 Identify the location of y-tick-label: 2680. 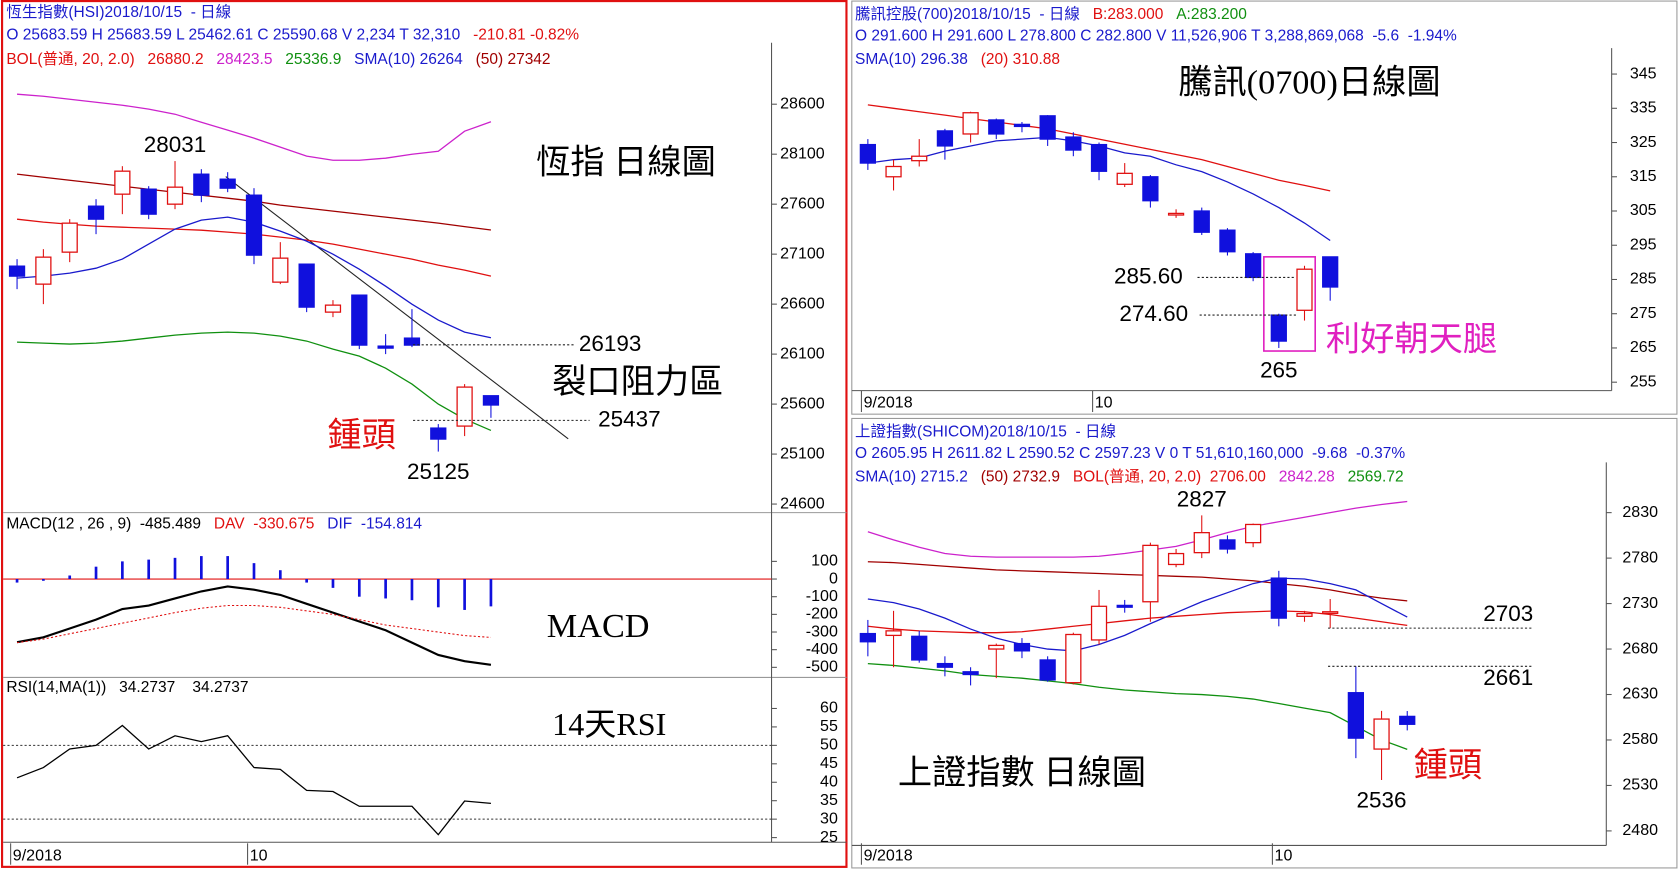
(1640, 648).